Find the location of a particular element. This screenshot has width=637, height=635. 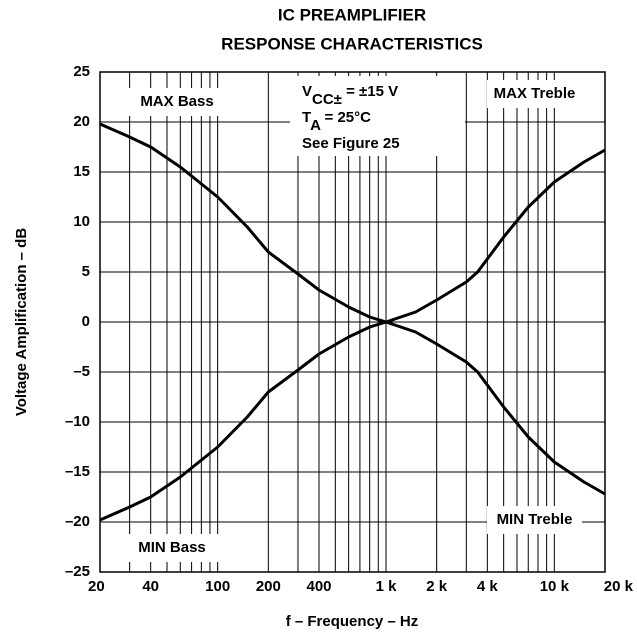

x-tick-label: 40 is located at coordinates (150, 586).